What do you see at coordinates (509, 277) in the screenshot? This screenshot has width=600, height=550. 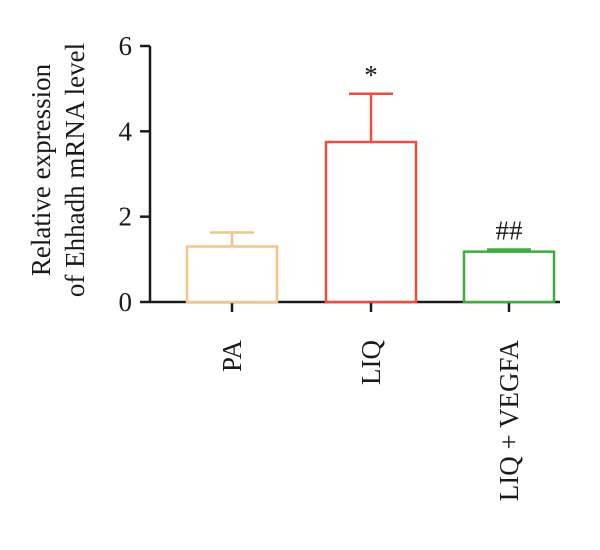 I see `bar-liq-vegfa` at bounding box center [509, 277].